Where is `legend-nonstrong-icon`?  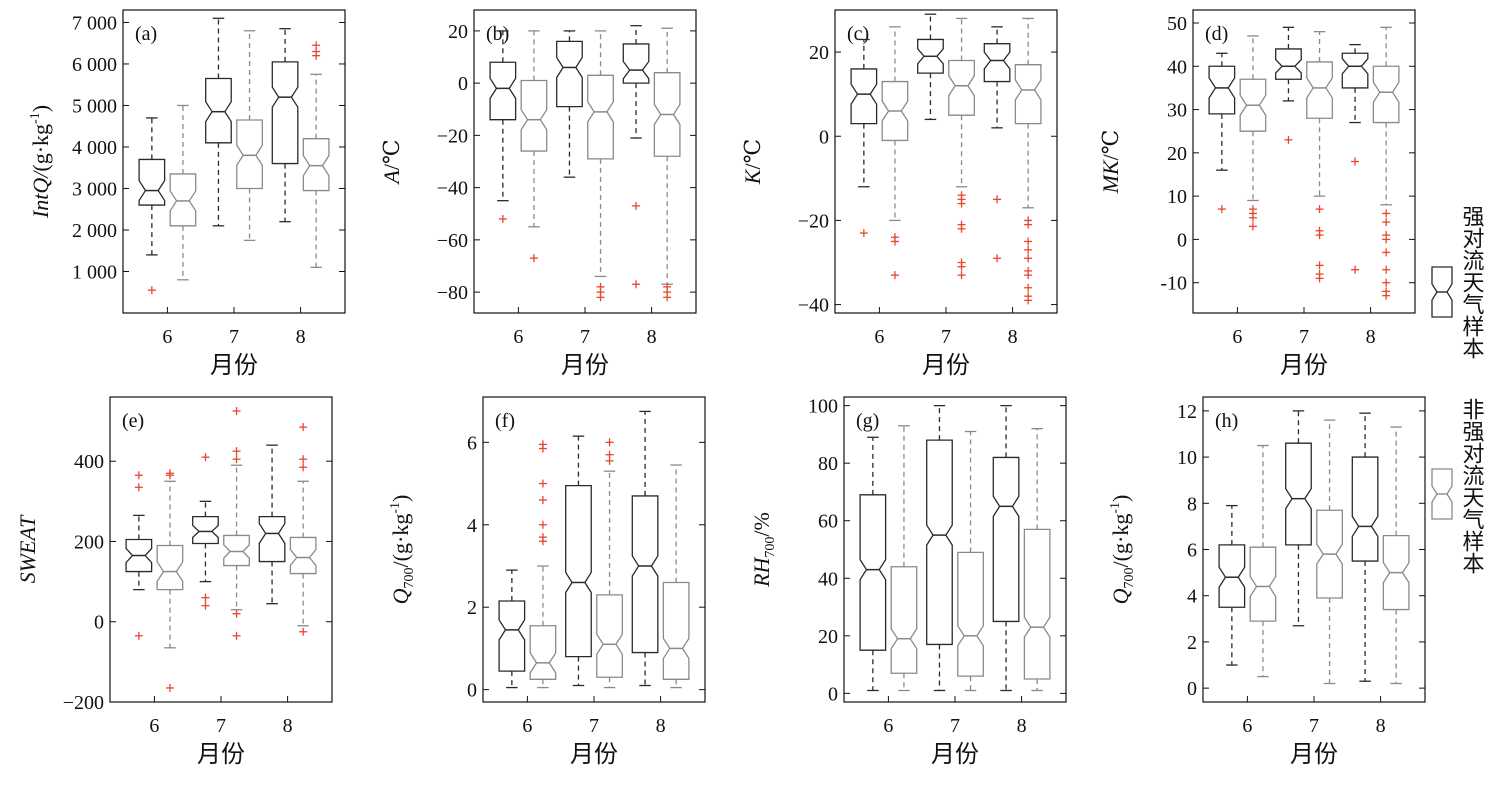 legend-nonstrong-icon is located at coordinates (1442, 494).